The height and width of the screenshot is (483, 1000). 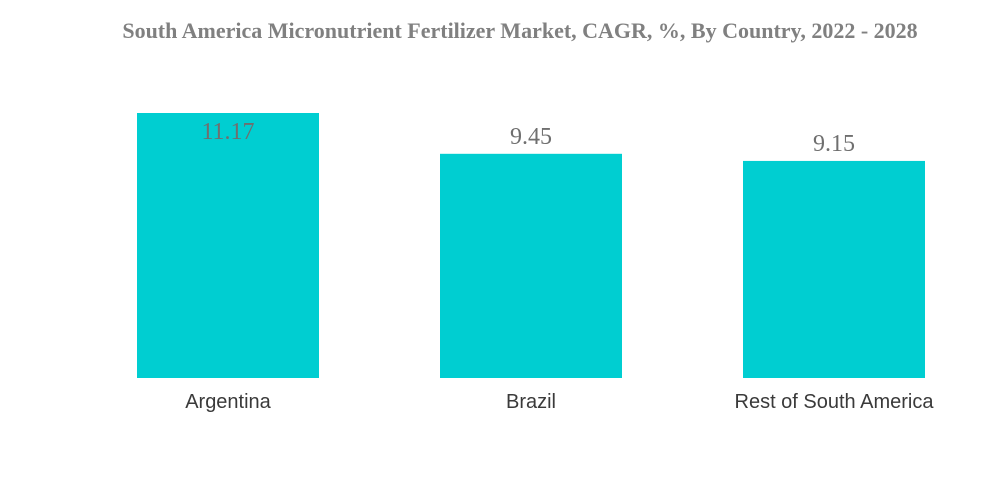 What do you see at coordinates (531, 137) in the screenshot?
I see `data-label: 9.45` at bounding box center [531, 137].